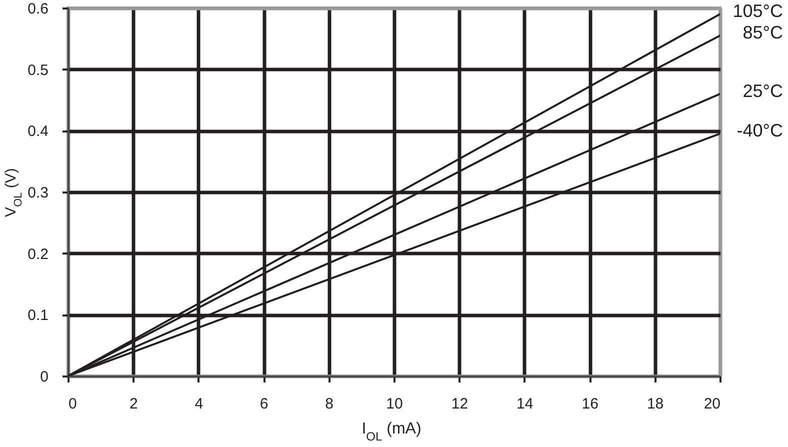  What do you see at coordinates (134, 404) in the screenshot?
I see `x-tick-label: 2` at bounding box center [134, 404].